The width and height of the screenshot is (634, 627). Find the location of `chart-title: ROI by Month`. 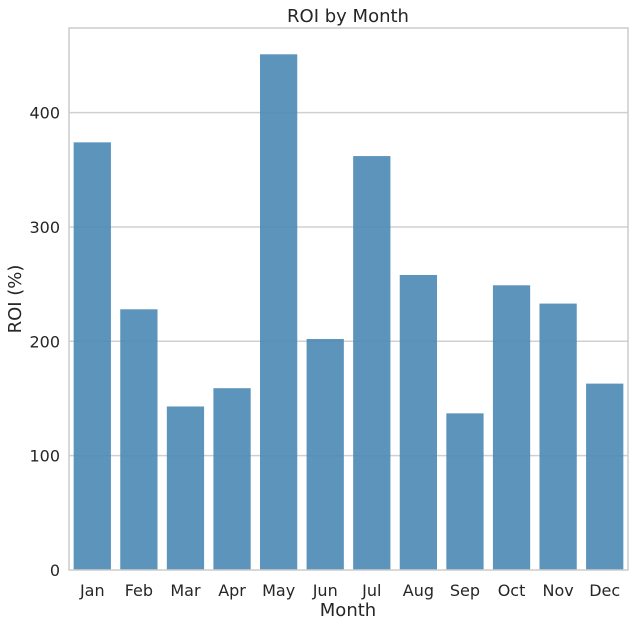

chart-title: ROI by Month is located at coordinates (348, 16).